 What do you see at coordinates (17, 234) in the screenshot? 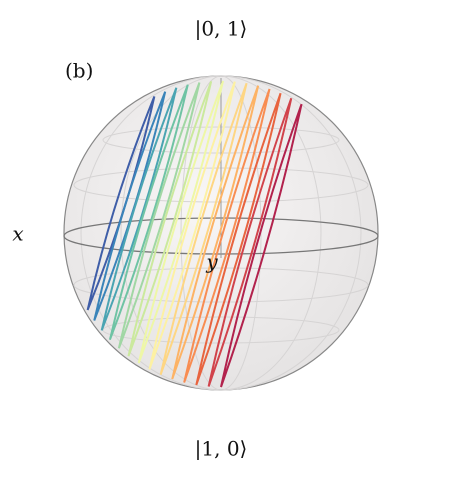
I see `x-axis-label: x` at bounding box center [17, 234].